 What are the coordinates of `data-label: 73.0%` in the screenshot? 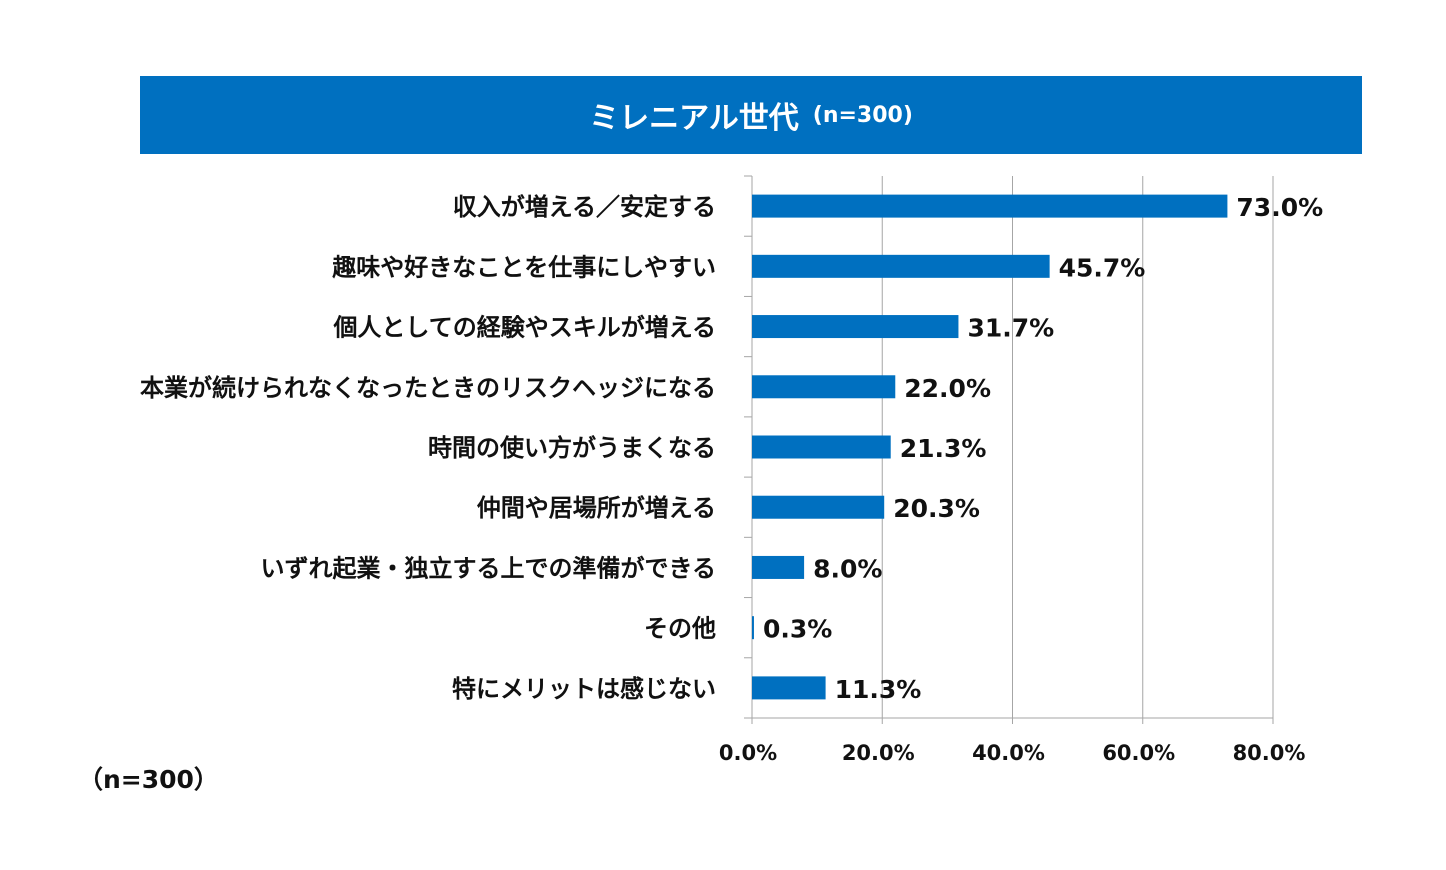 It's located at (1279, 207).